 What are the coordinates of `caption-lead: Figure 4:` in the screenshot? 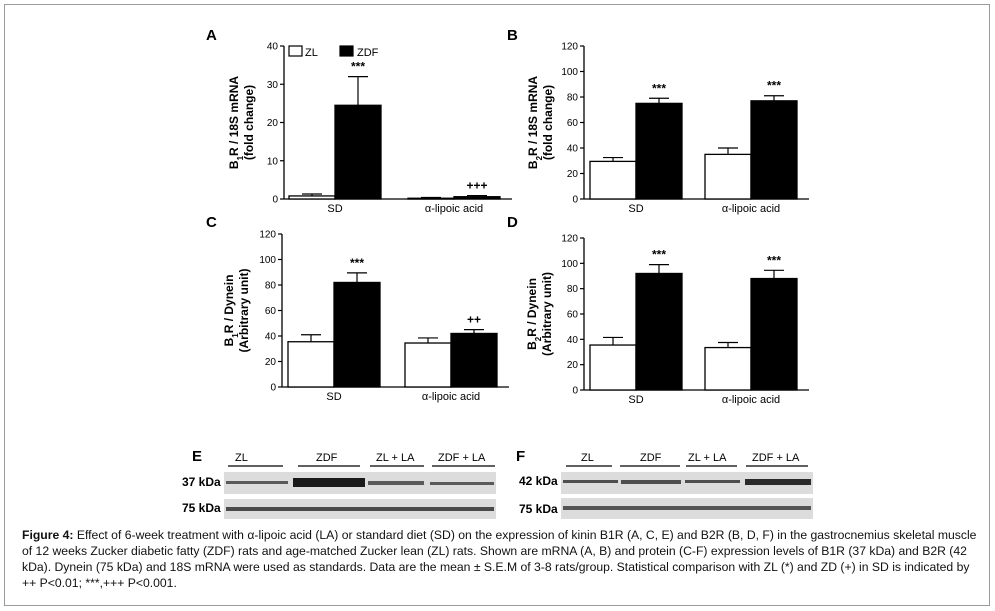 It's located at (48, 535).